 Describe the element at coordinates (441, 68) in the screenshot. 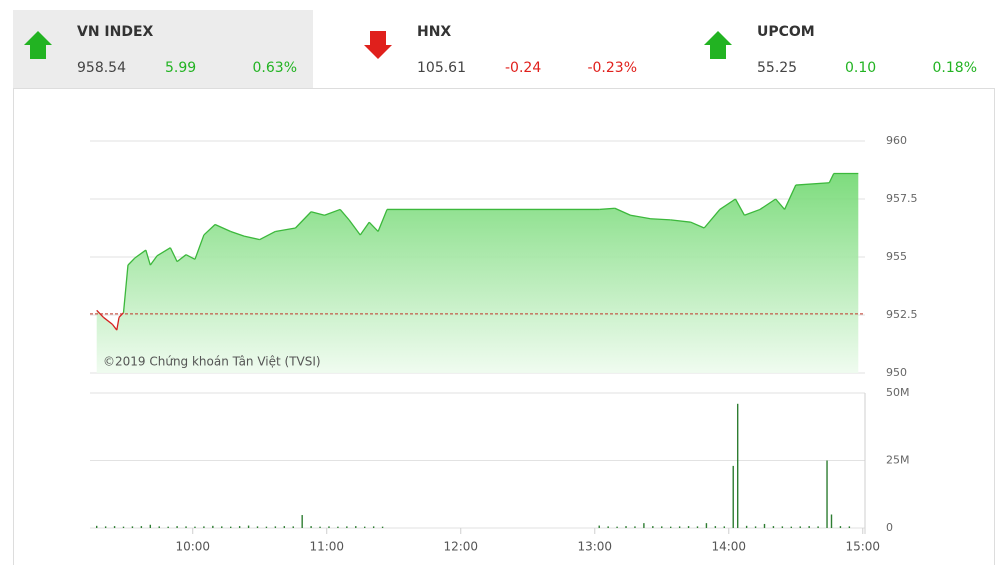

I see `index-value: 105.61` at that location.